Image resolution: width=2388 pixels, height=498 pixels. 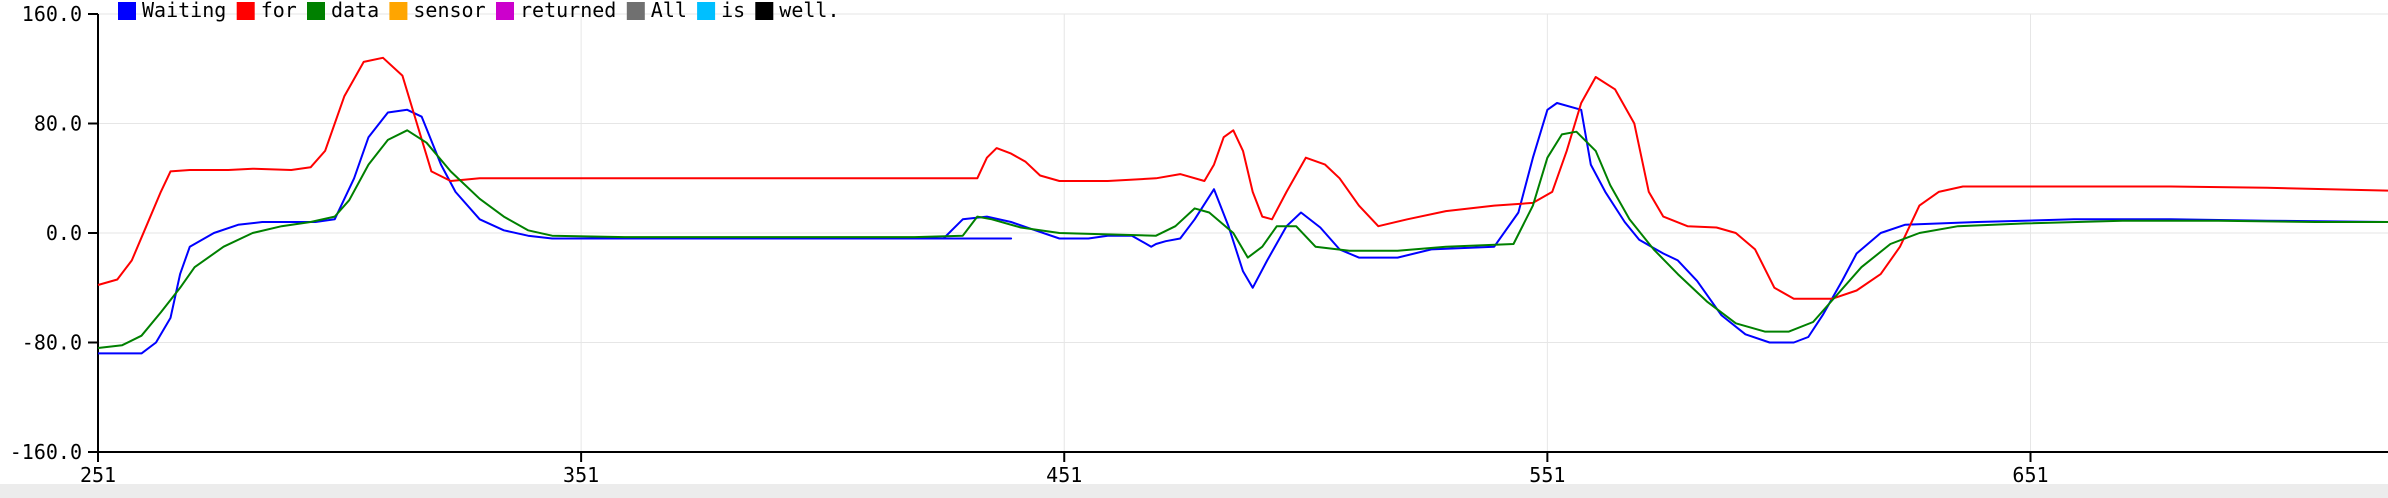 I want to click on y-tick-label: 80.0, so click(x=58, y=124).